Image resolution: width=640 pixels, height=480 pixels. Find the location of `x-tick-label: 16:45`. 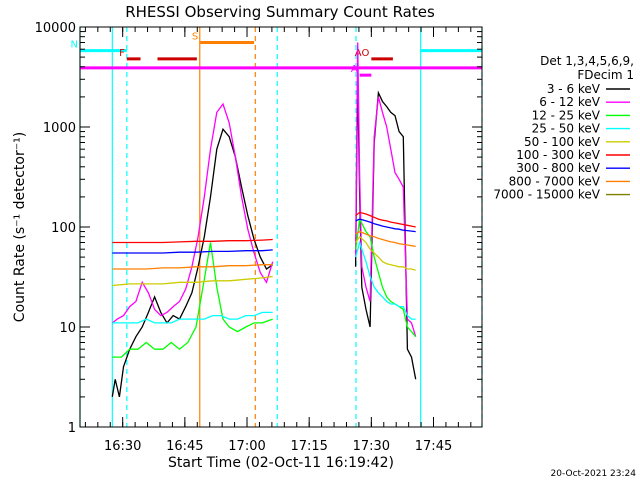

x-tick-label: 16:45 is located at coordinates (184, 446).